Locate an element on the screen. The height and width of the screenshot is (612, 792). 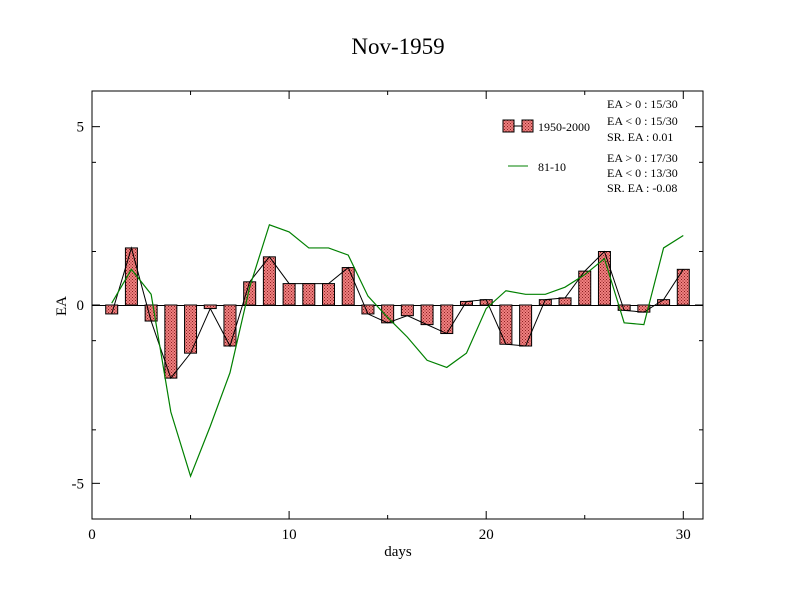
x-tick-label: 20 is located at coordinates (486, 535).